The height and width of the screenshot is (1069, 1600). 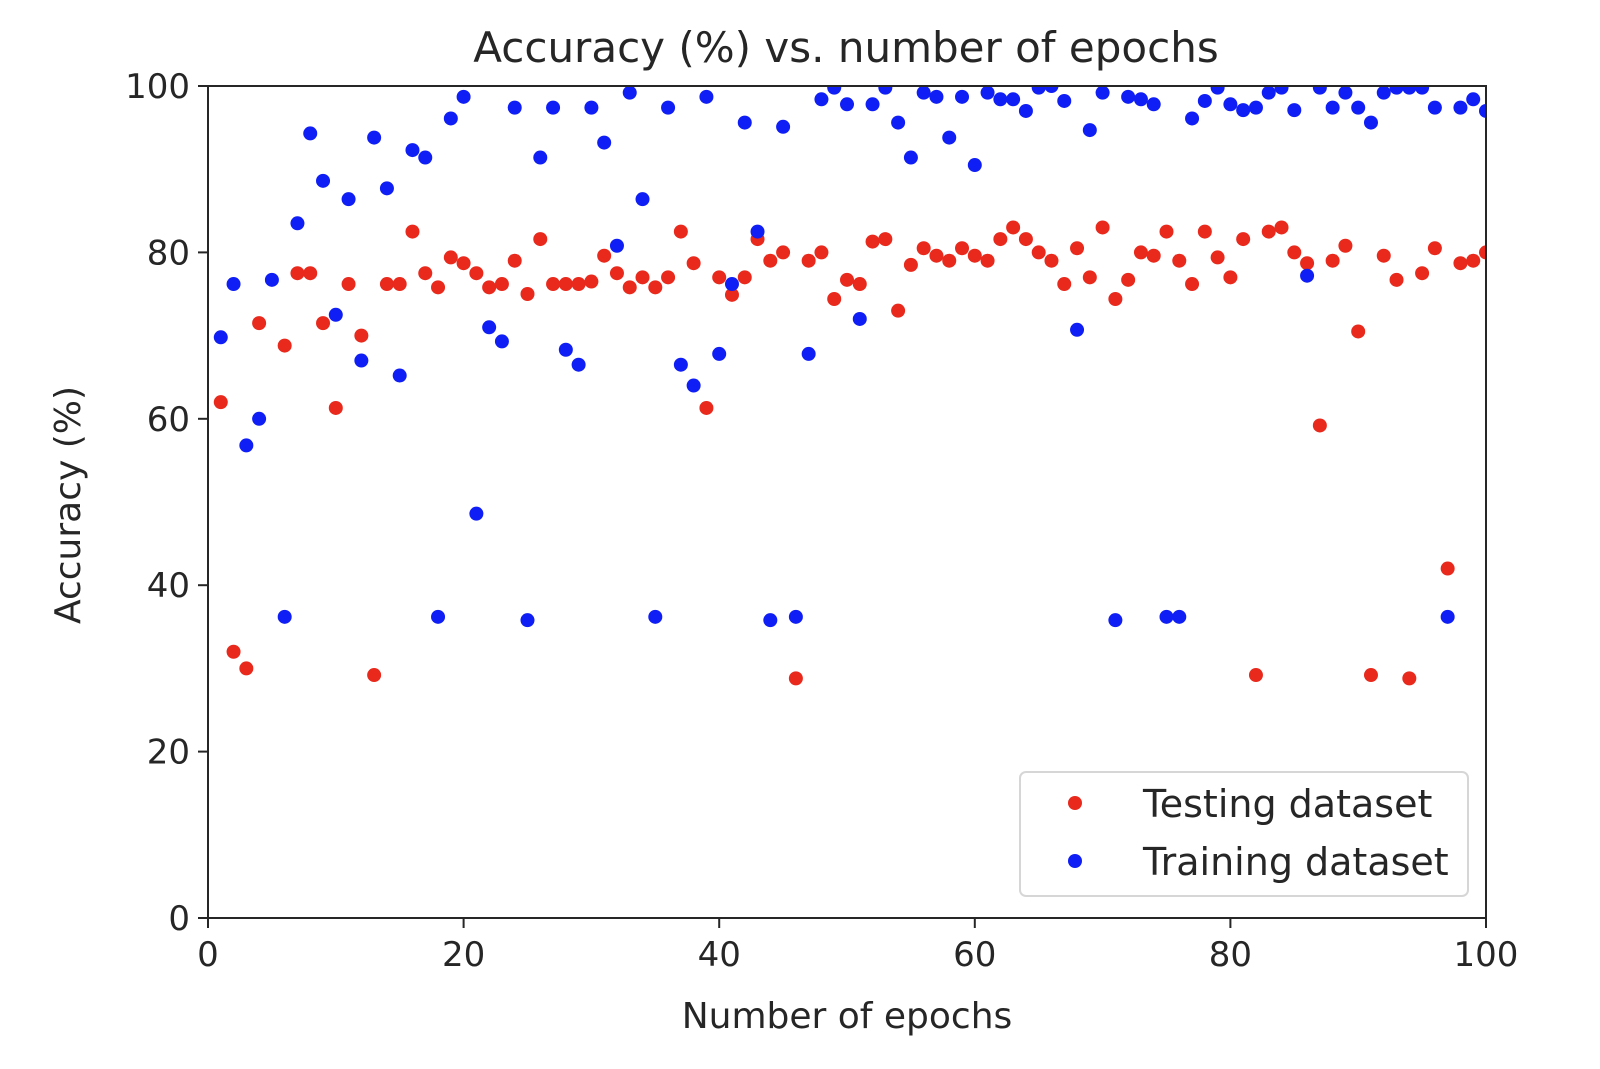 I want to click on x-axis-label: Number of epochs, so click(x=847, y=1016).